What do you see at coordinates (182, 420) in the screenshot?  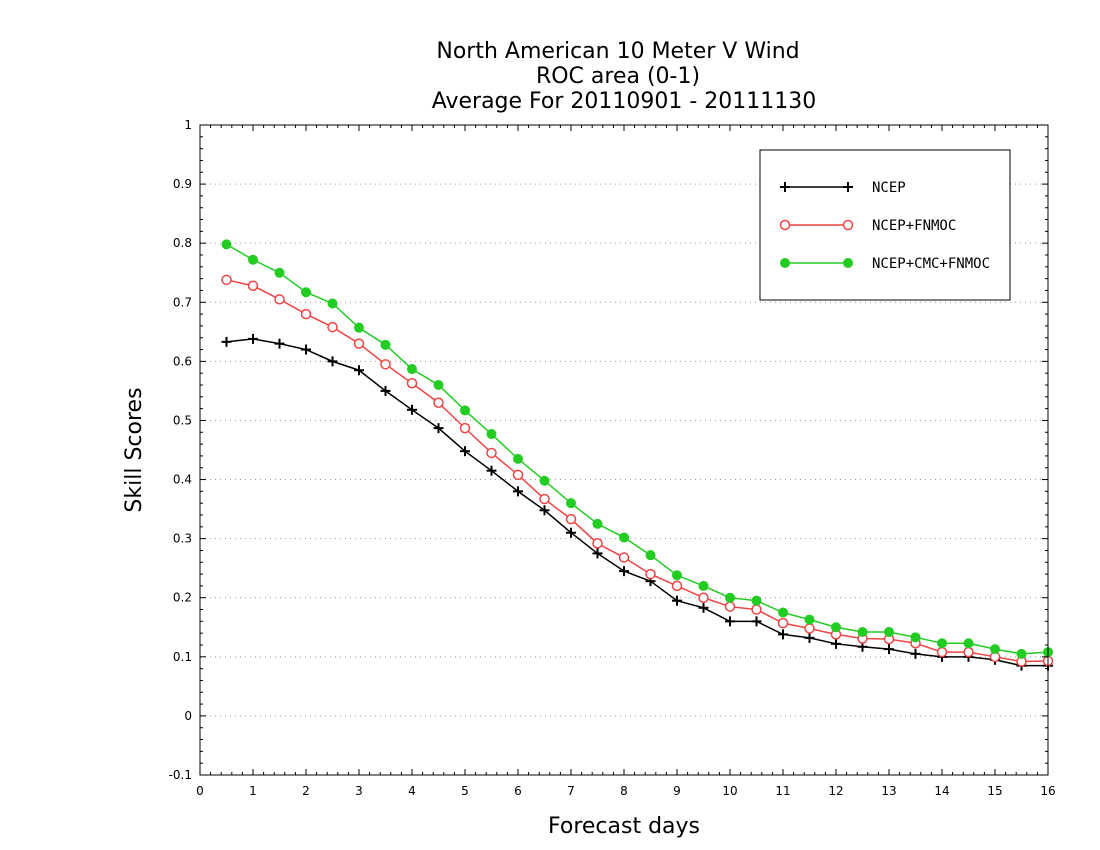 I see `y-tick-label: 0.5` at bounding box center [182, 420].